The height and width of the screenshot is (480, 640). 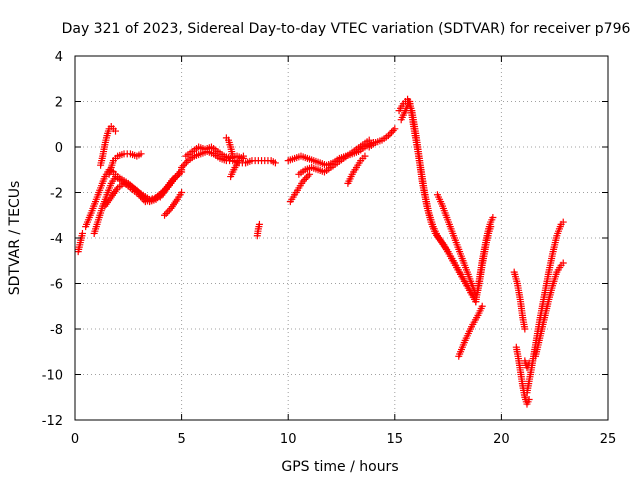 I want to click on y-tick-label: 0, so click(x=59, y=148).